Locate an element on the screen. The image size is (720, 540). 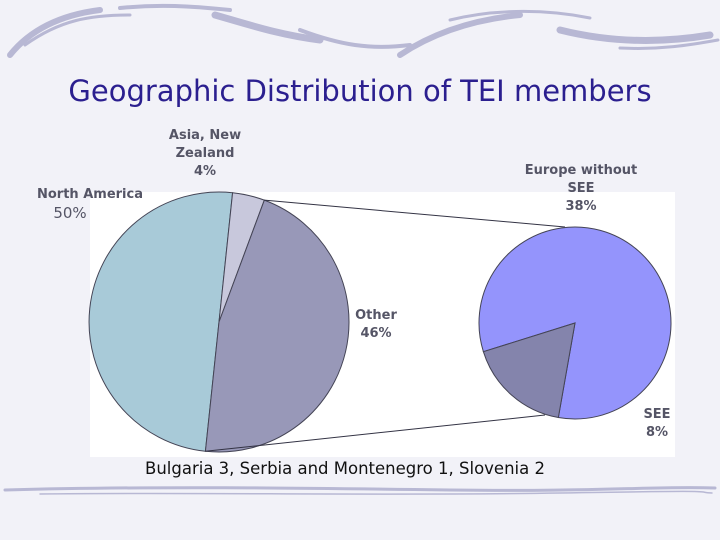
label-europe-line2: SEE is located at coordinates (581, 188).